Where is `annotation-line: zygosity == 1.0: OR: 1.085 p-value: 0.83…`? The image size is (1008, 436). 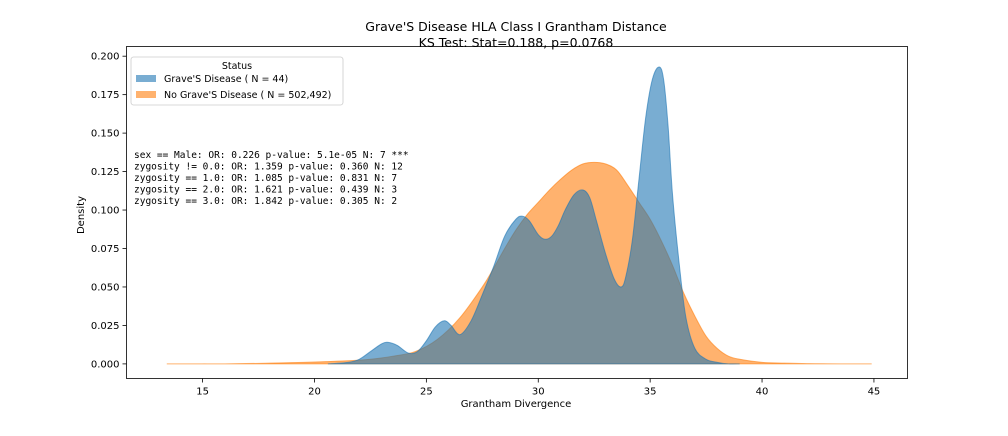
annotation-line: zygosity == 1.0: OR: 1.085 p-value: 0.83… is located at coordinates (265, 178).